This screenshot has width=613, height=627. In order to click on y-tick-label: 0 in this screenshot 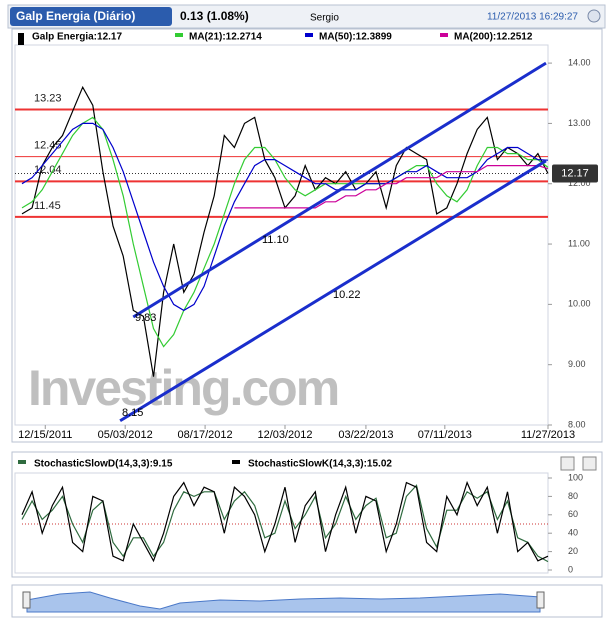, I will do `click(570, 569)`.